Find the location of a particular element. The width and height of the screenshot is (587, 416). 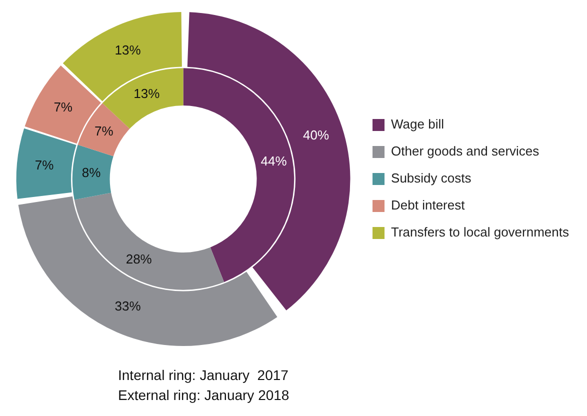

text: Internal ring: January 2017 is located at coordinates (203, 374).